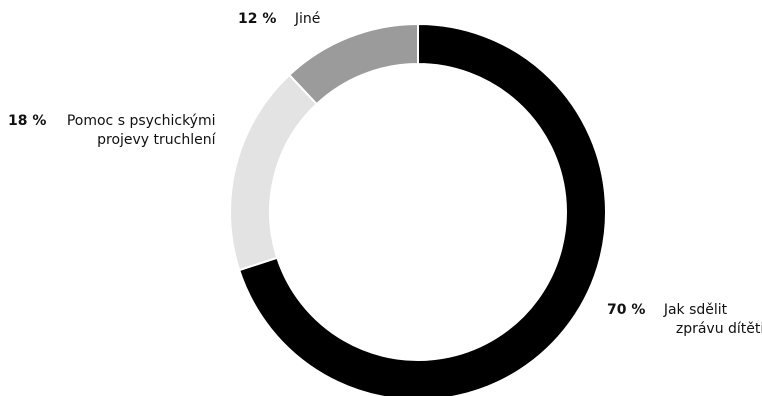 The height and width of the screenshot is (396, 762). Describe the element at coordinates (27, 121) in the screenshot. I see `slice-percent: 18 %` at that location.